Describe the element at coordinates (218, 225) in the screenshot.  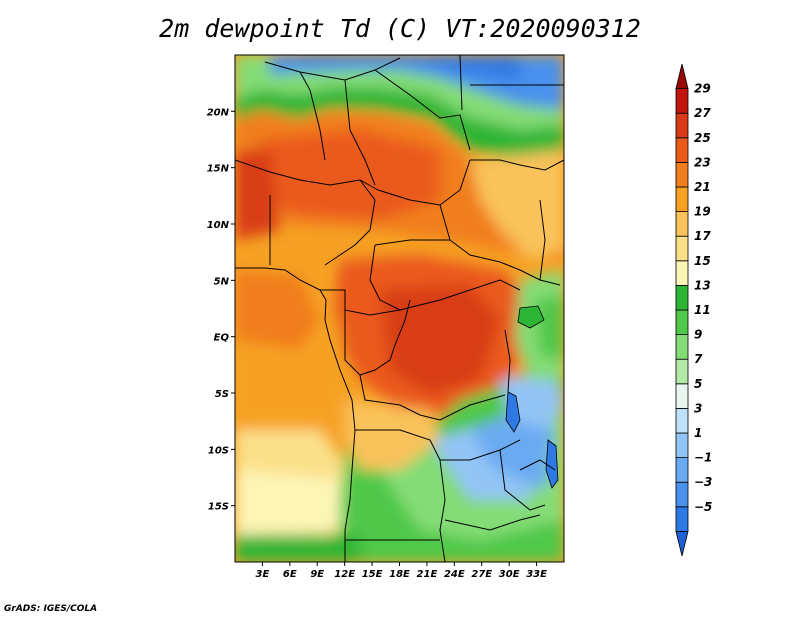
I see `lat-tick-label: 10N` at that location.